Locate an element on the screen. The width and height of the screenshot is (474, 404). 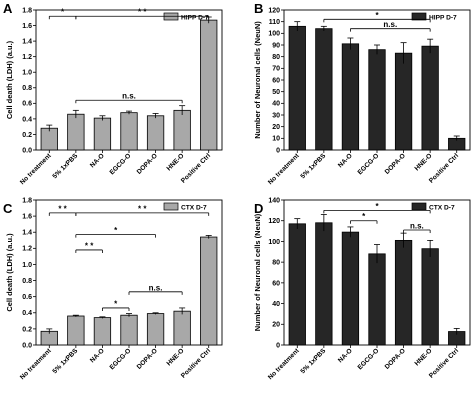
y-tick-label: 1.4 is located at coordinates (27, 42).